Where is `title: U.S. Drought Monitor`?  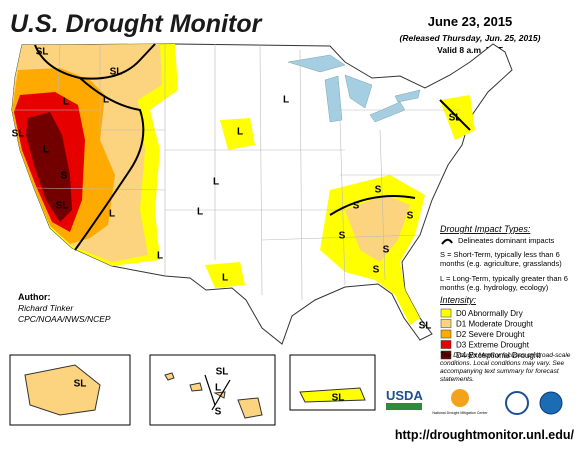 title: U.S. Drought Monitor is located at coordinates (136, 24).